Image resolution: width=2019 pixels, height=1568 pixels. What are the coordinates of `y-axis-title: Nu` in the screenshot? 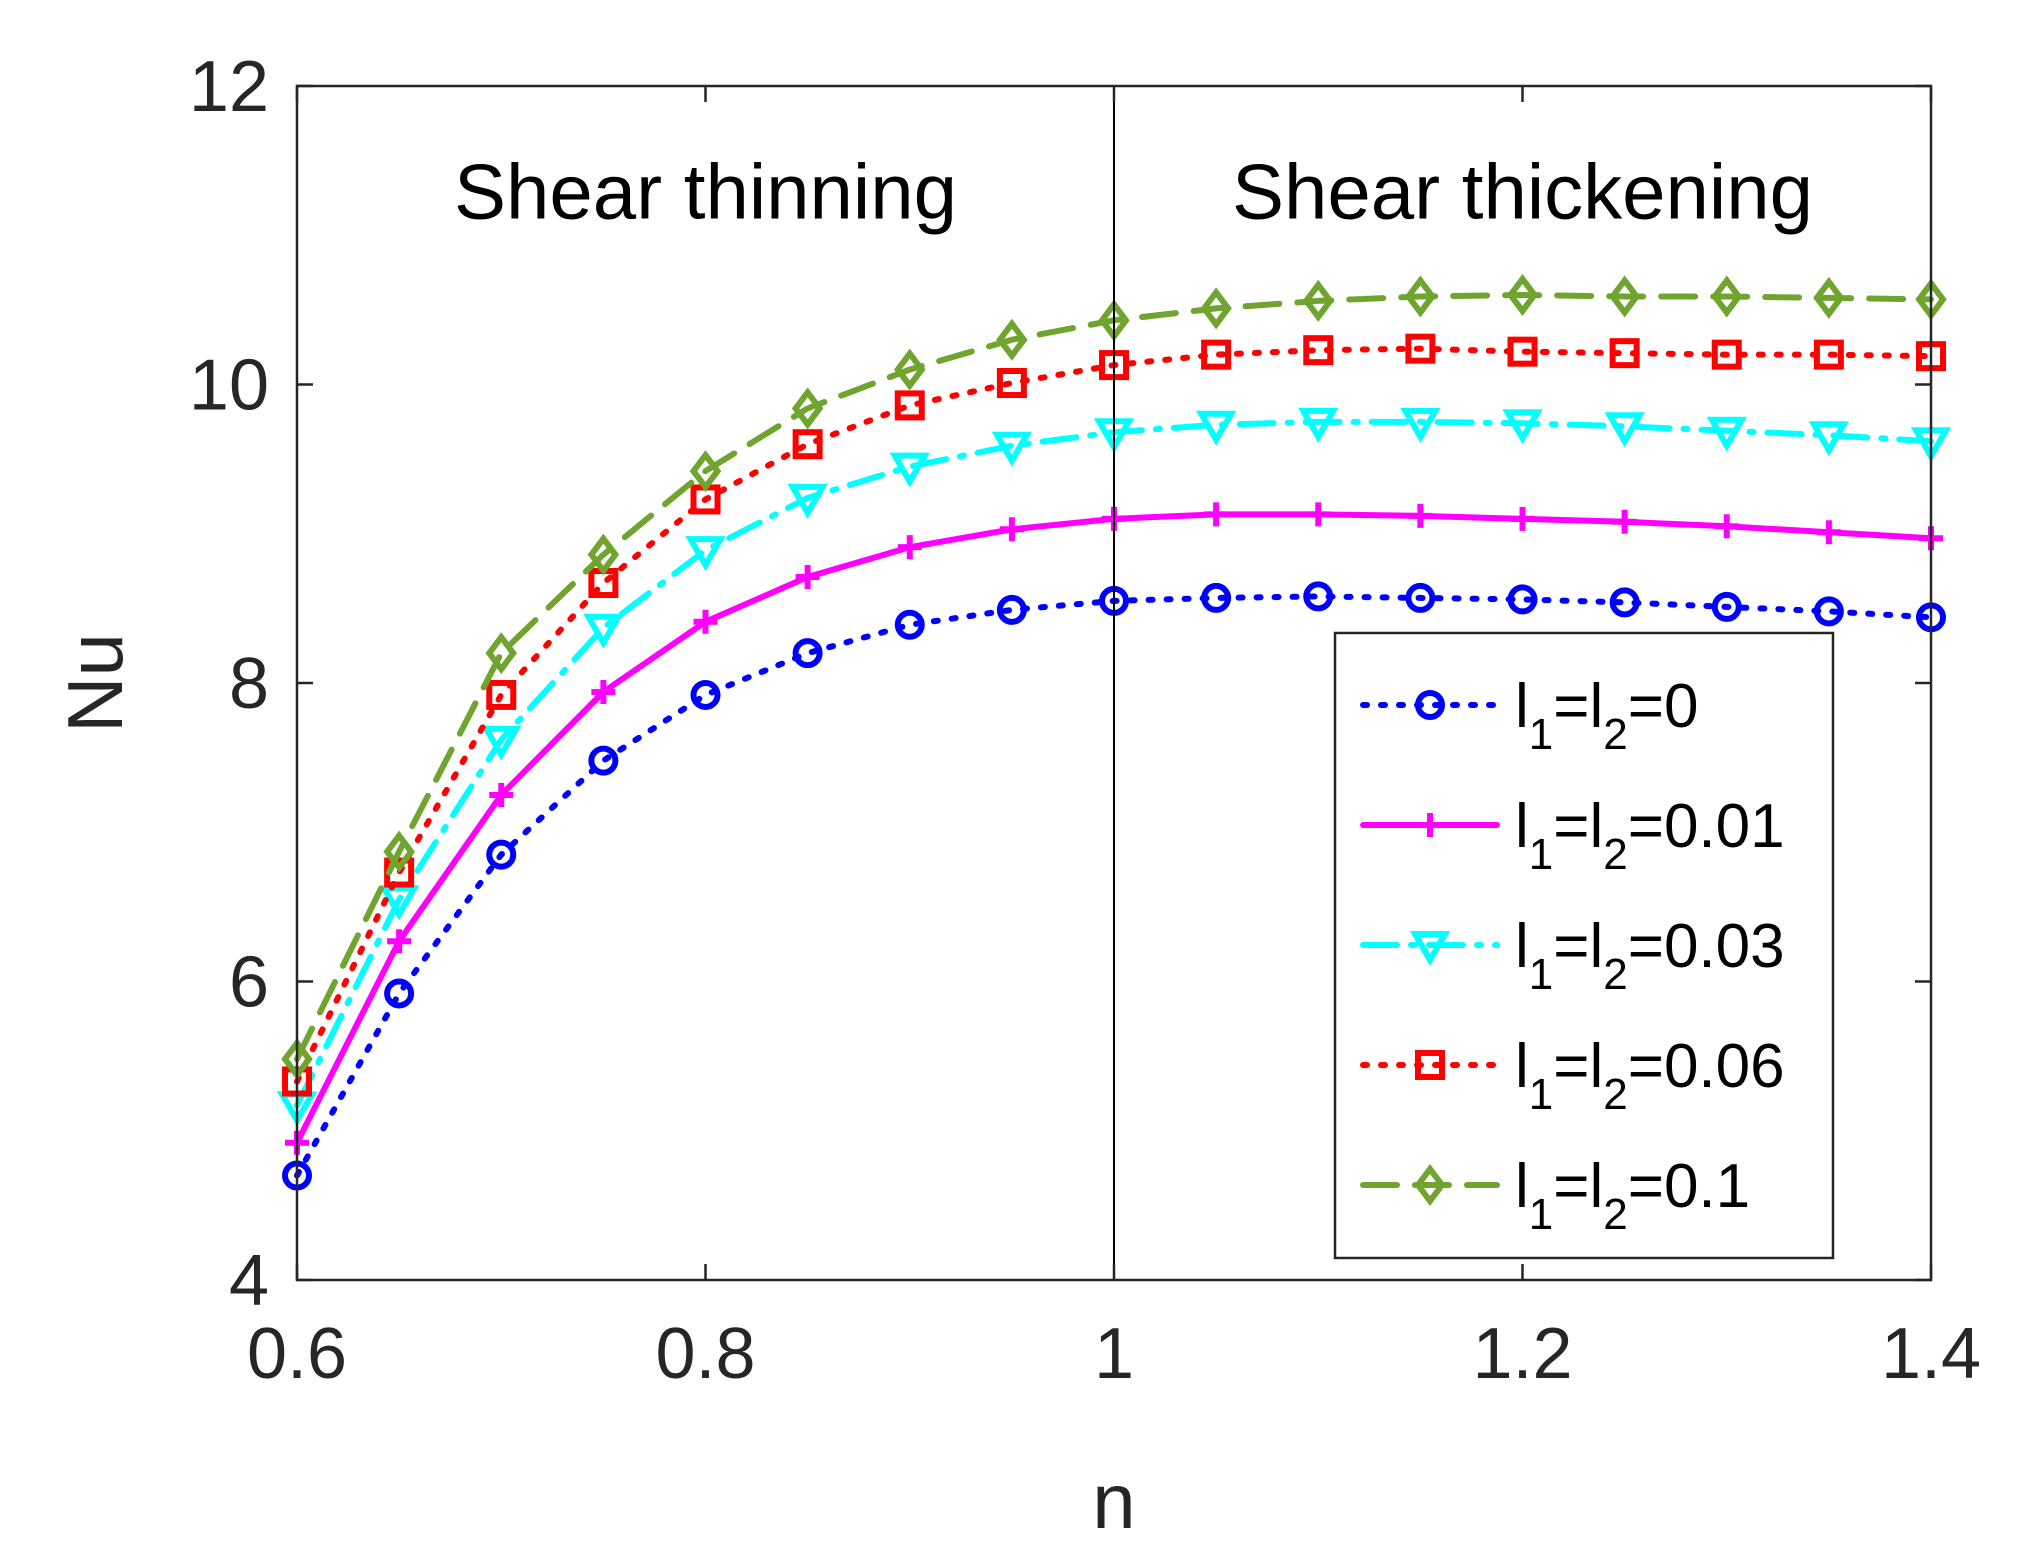 It's located at (95, 683).